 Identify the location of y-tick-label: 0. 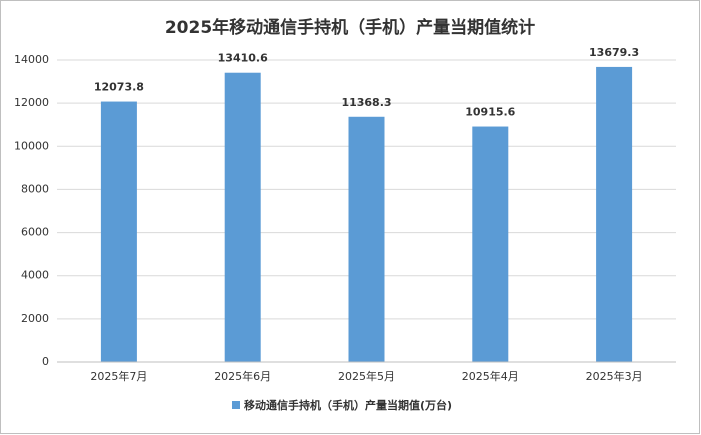
(45, 361).